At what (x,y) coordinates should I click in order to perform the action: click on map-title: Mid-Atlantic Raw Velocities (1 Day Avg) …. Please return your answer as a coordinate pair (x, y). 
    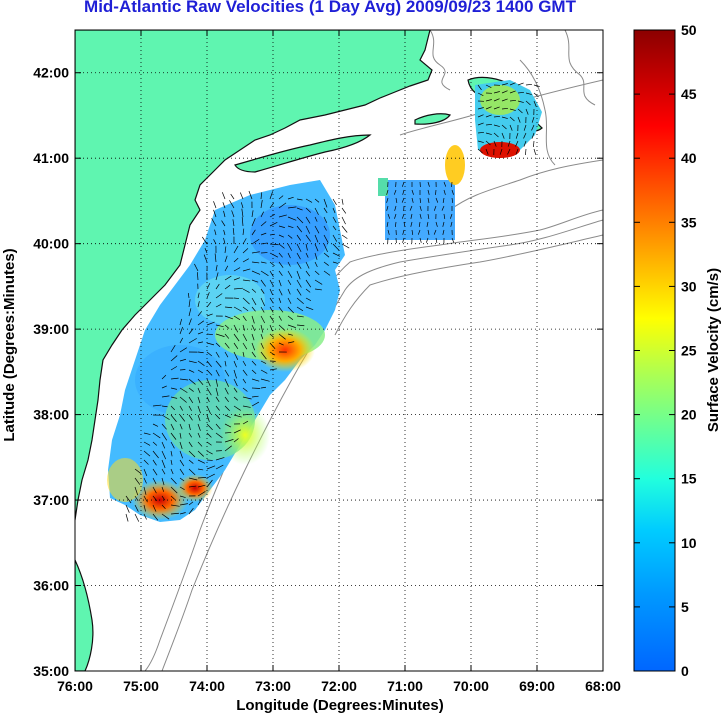
    Looking at the image, I should click on (330, 8).